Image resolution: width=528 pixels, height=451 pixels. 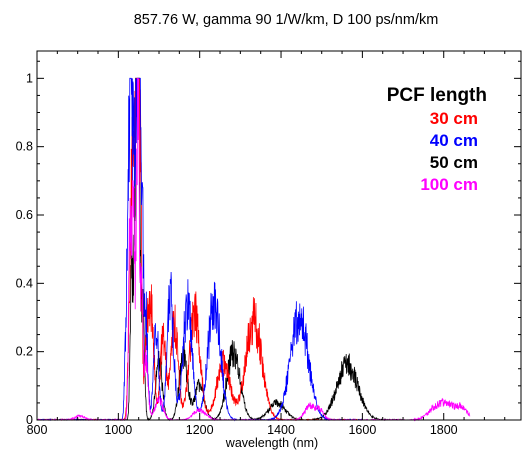 What do you see at coordinates (37, 430) in the screenshot?
I see `x-tick-label: 800` at bounding box center [37, 430].